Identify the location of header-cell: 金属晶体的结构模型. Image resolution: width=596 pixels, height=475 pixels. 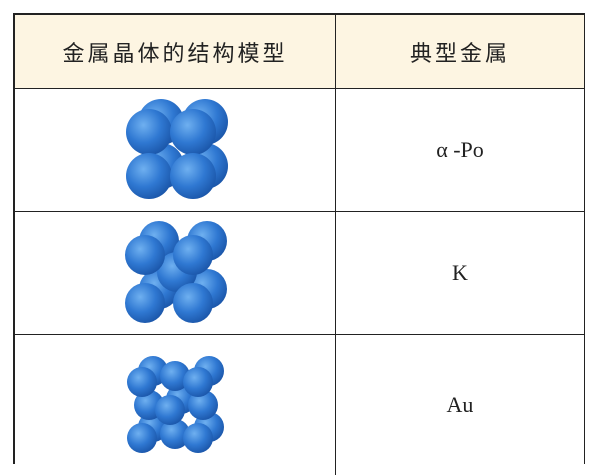
(175, 51).